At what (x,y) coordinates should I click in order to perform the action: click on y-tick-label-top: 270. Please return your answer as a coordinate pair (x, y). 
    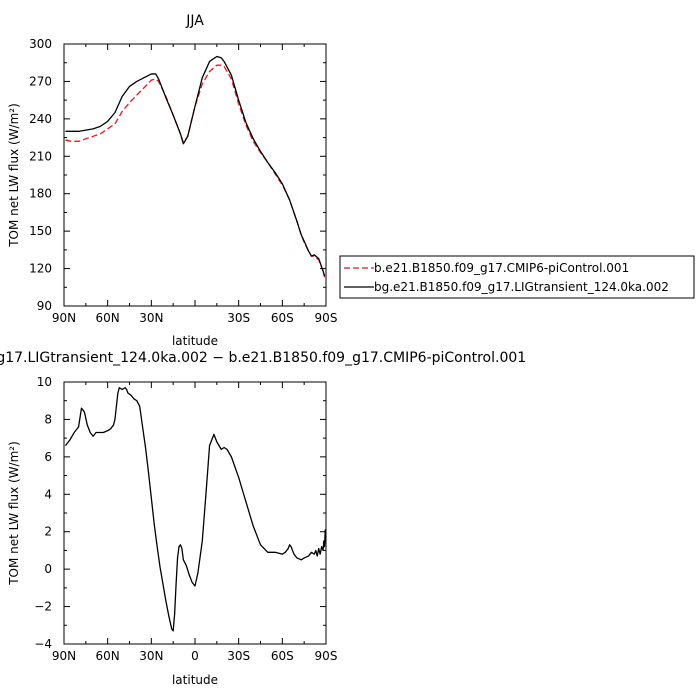
    Looking at the image, I should click on (40, 81).